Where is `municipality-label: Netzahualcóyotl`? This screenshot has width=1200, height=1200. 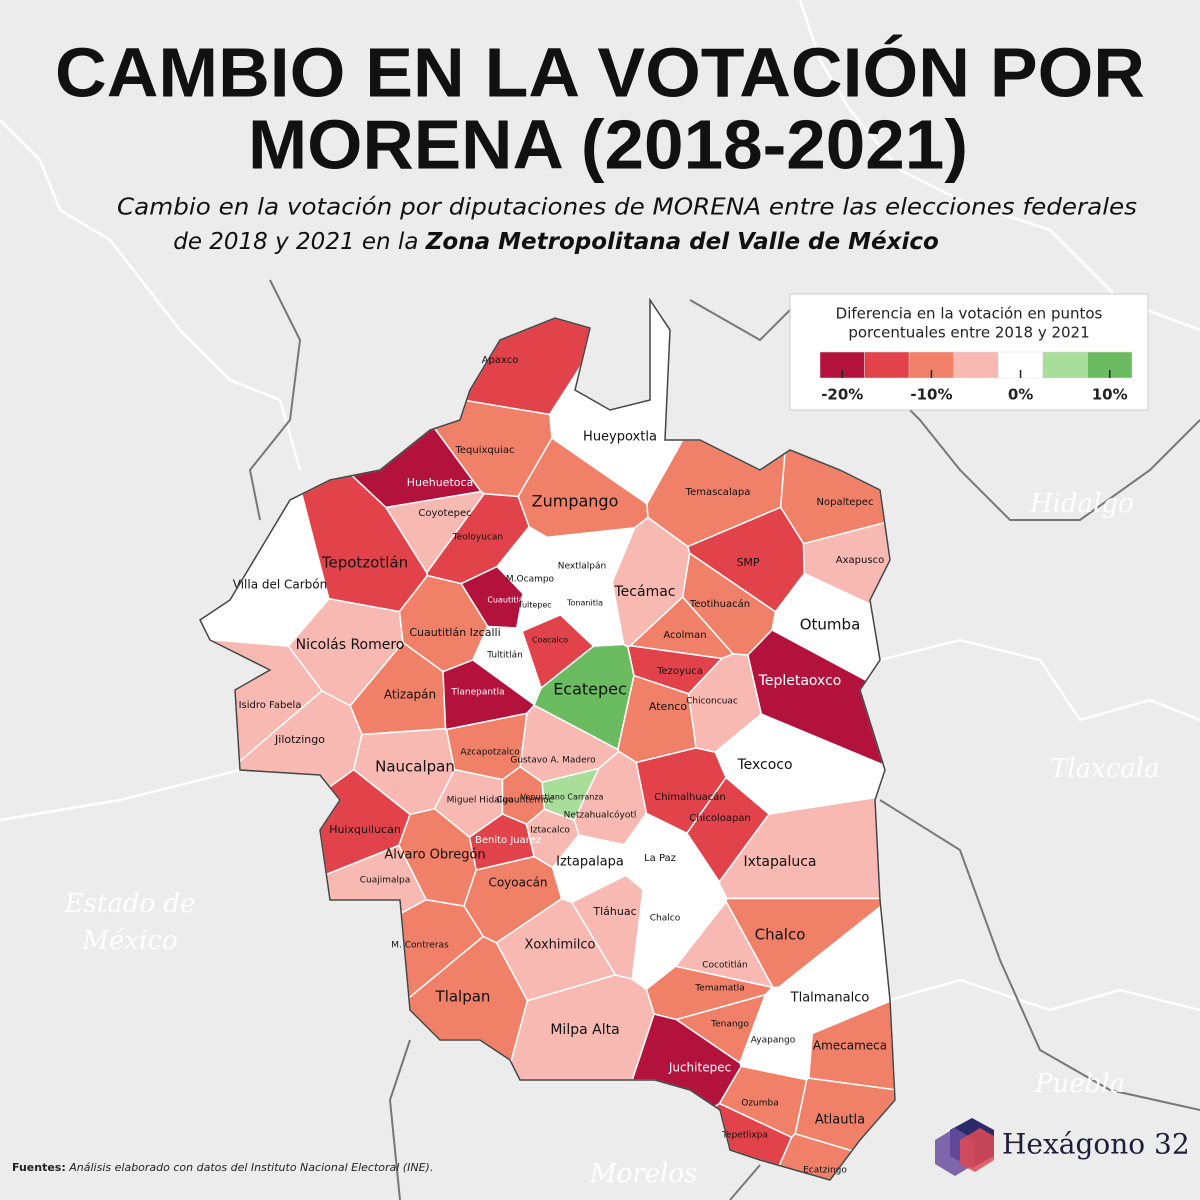 municipality-label: Netzahualcóyotl is located at coordinates (600, 815).